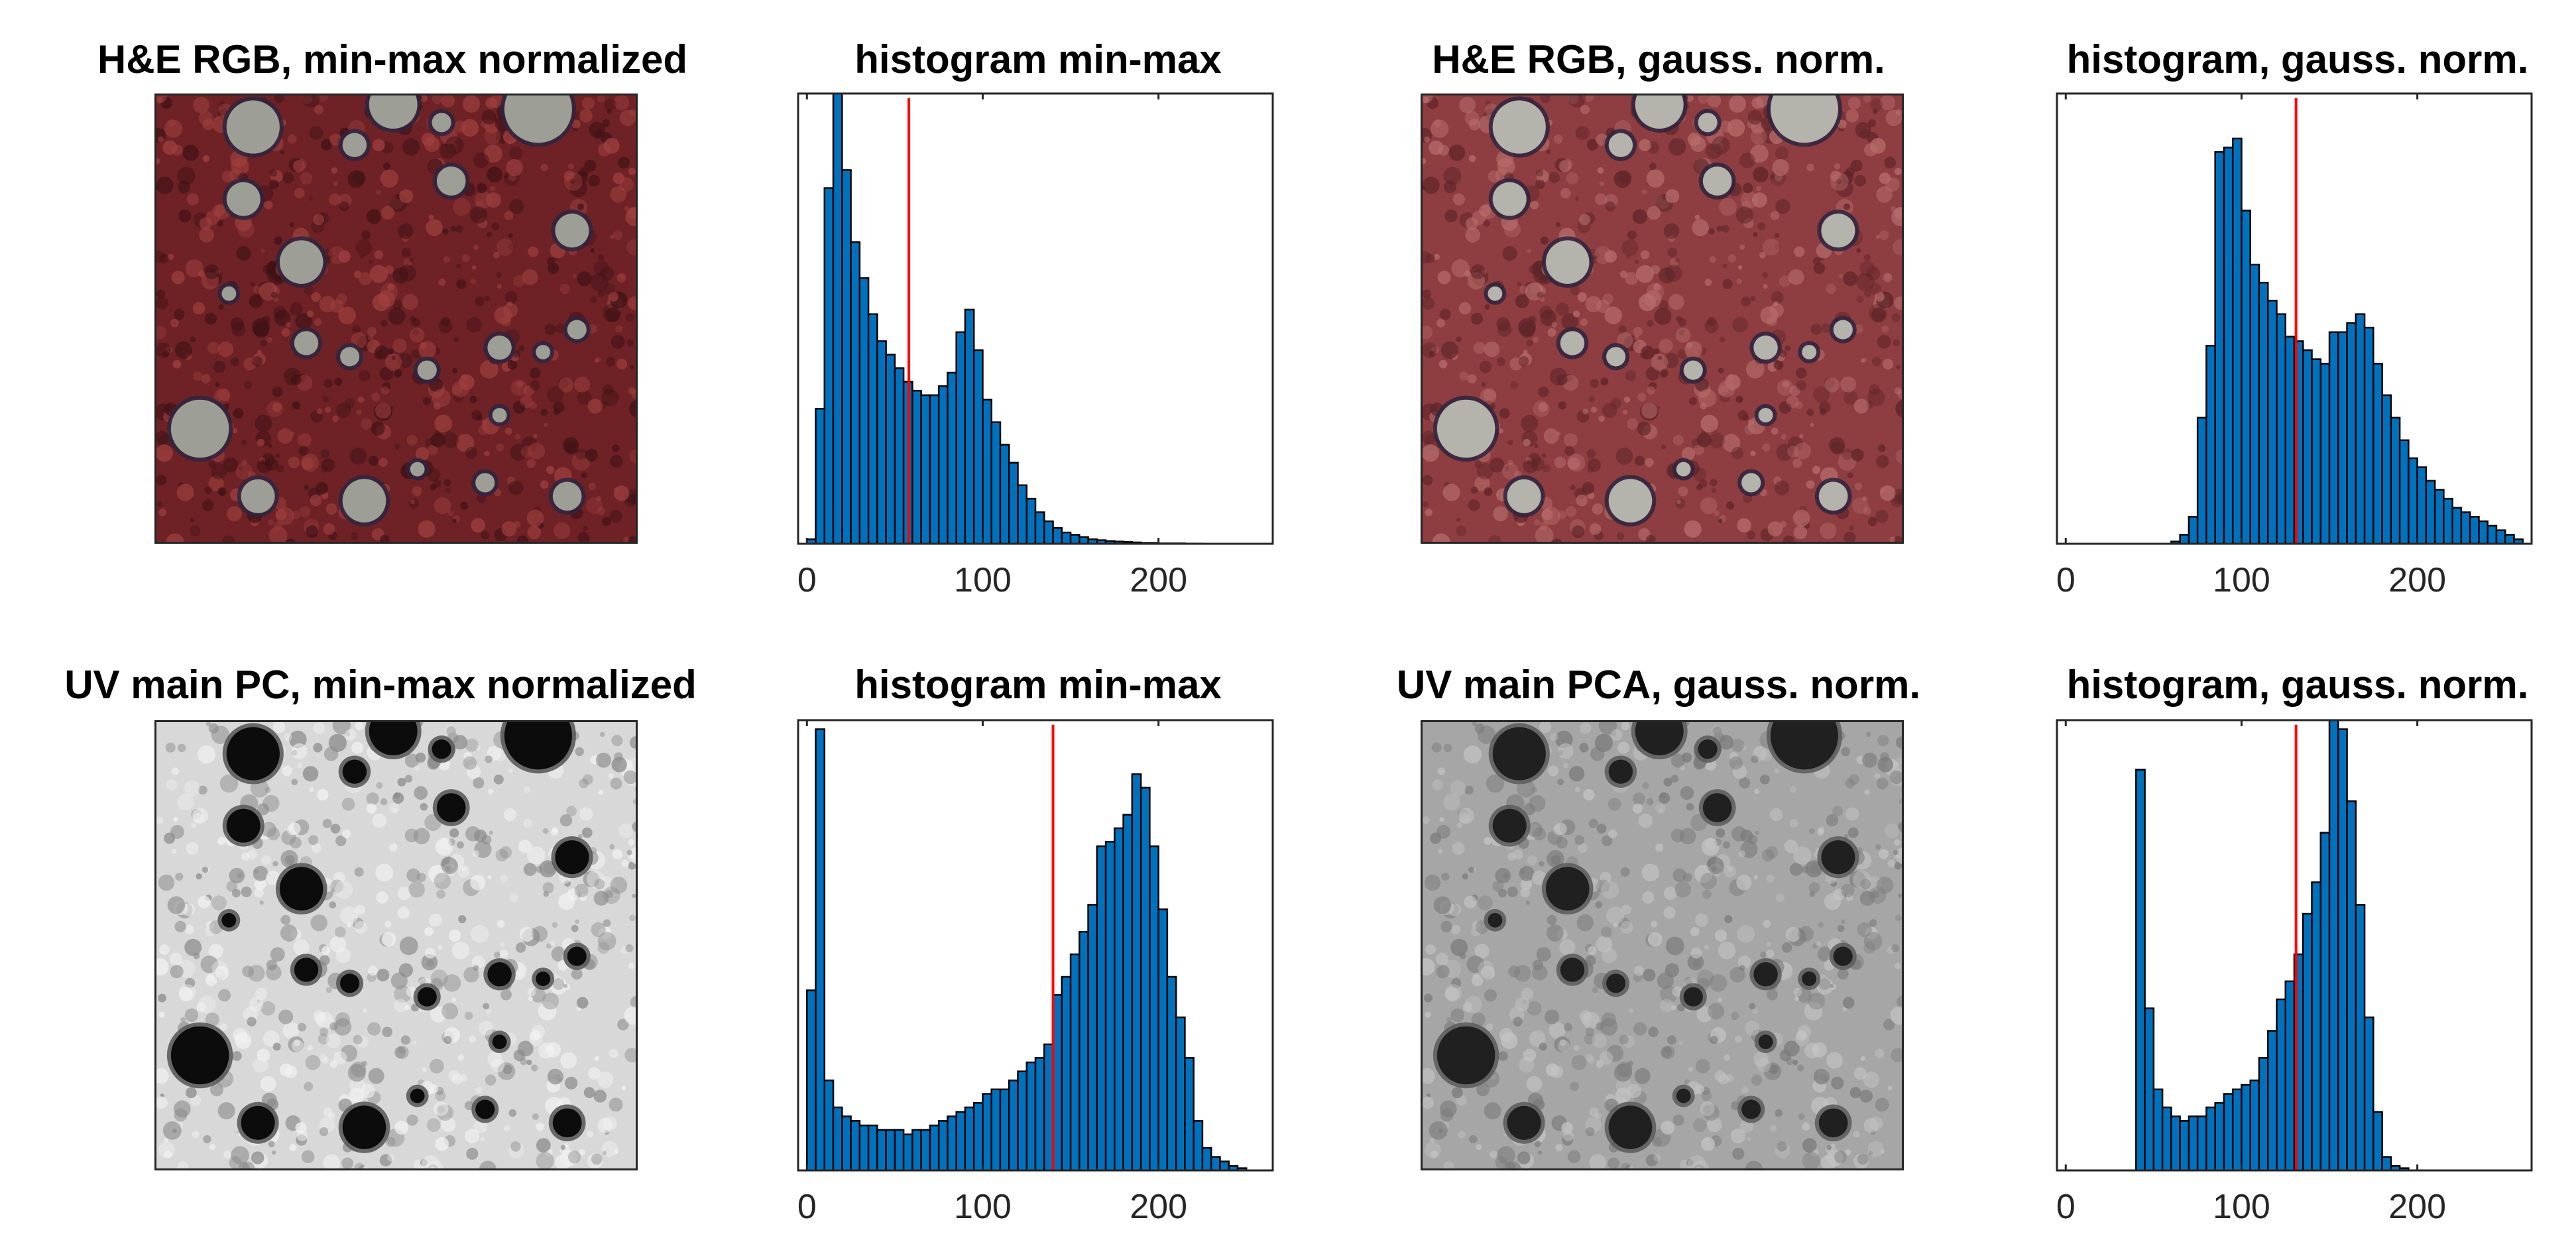 The height and width of the screenshot is (1250, 2576). Describe the element at coordinates (1038, 59) in the screenshot. I see `panel-title: histogram min-max` at that location.